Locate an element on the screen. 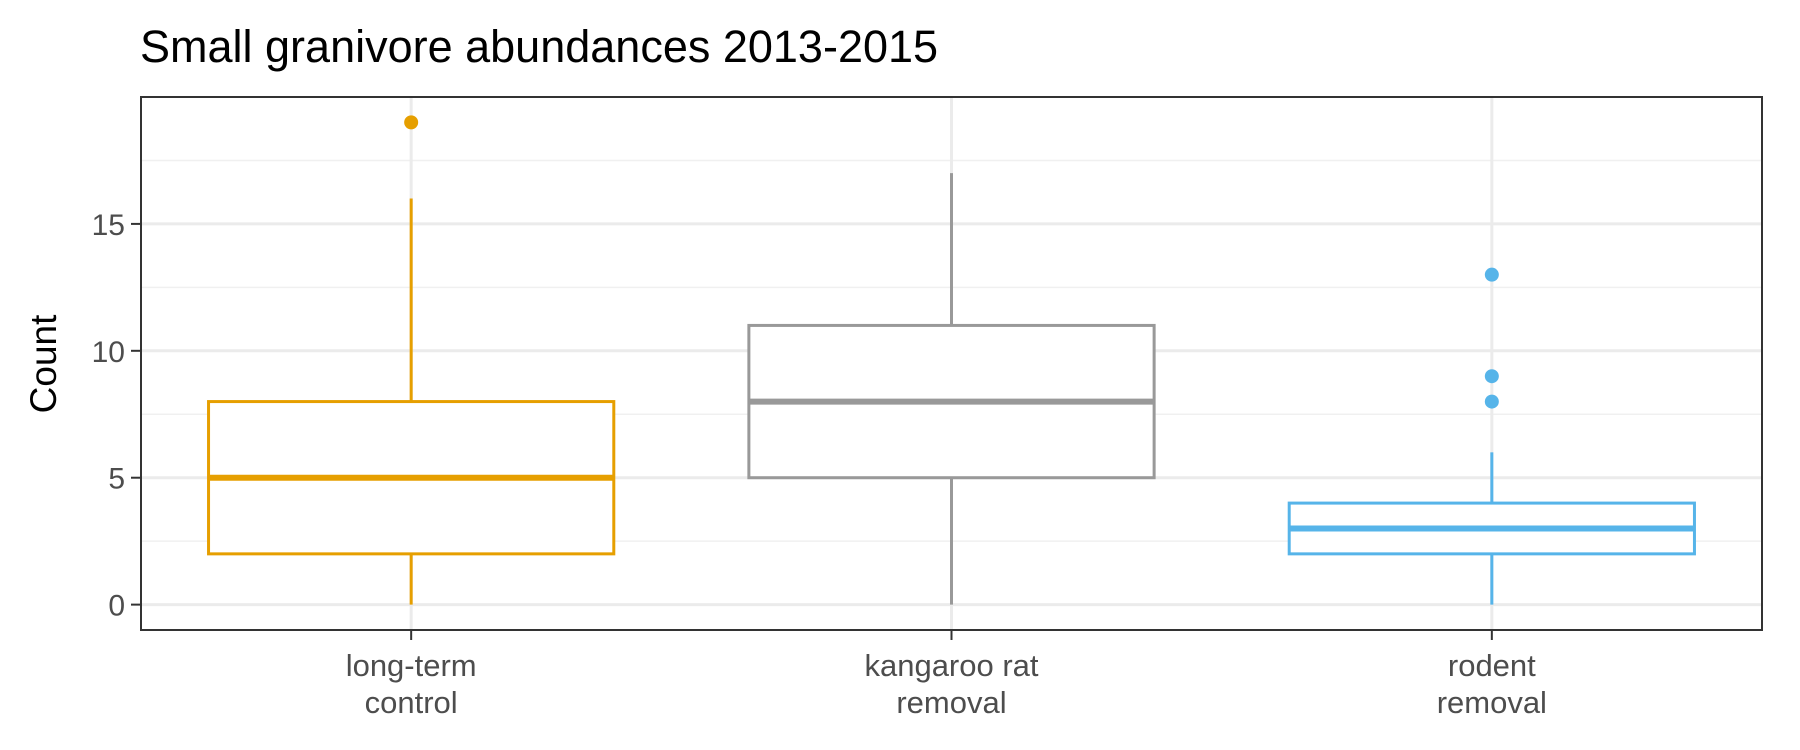  y-tick-label: 5 is located at coordinates (116, 479).